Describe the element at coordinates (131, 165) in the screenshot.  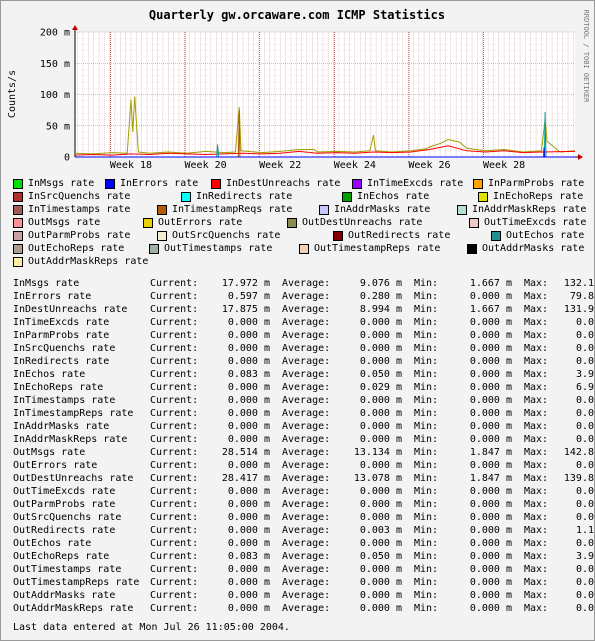
I see `x-tick-label: Week 18` at that location.